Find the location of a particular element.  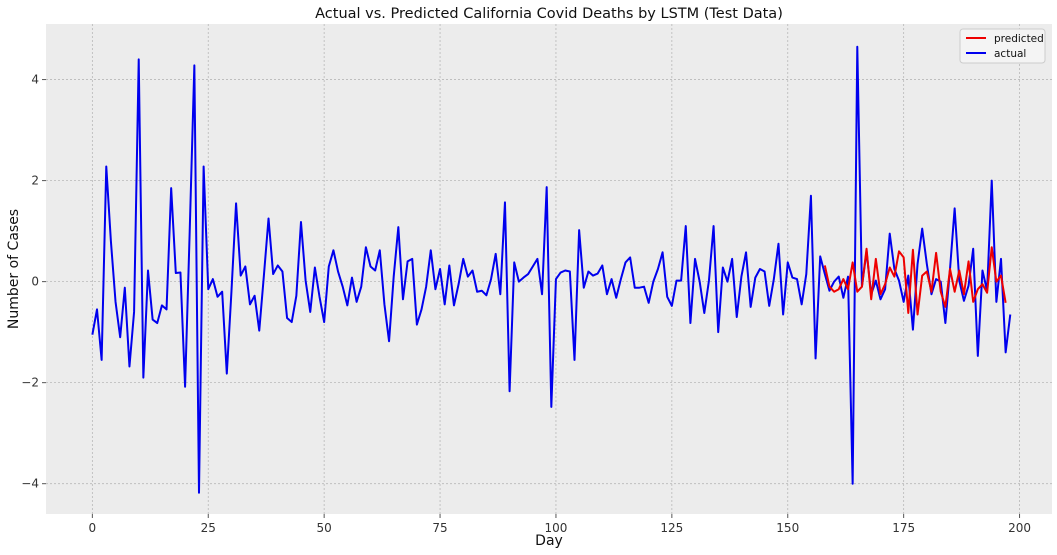

x-tick-label: 25 is located at coordinates (208, 528).